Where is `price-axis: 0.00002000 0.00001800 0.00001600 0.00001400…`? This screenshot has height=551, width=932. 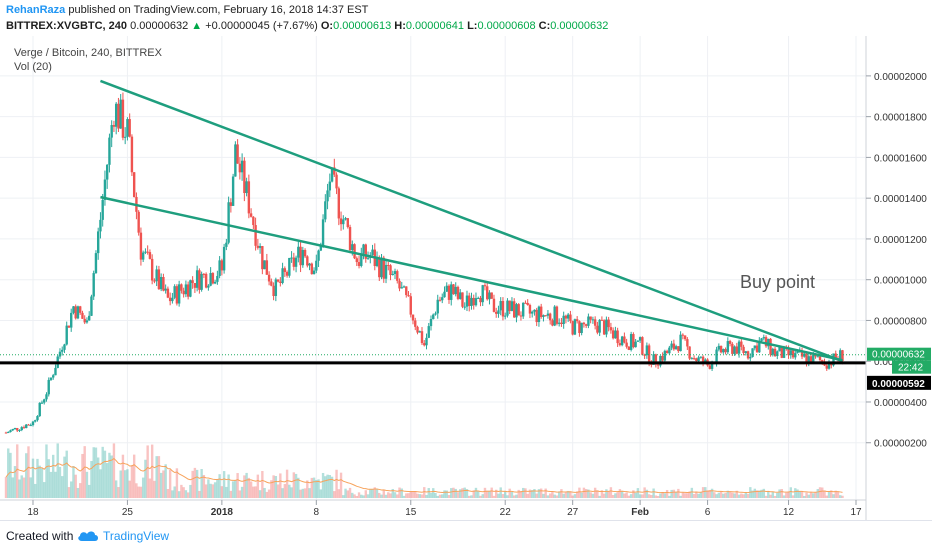 price-axis: 0.00002000 0.00001800 0.00001600 0.00001400… is located at coordinates (896, 261).